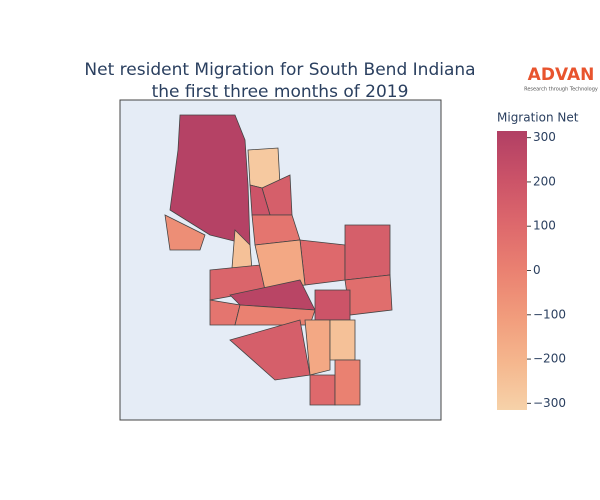  I want to click on colorbar, so click(512, 270).